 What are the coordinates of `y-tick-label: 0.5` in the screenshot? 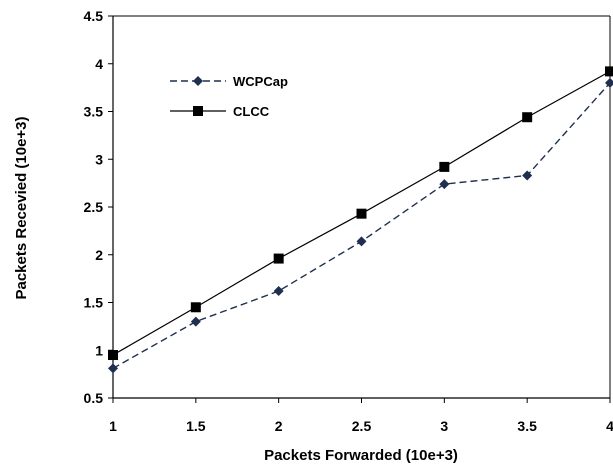 It's located at (94, 398).